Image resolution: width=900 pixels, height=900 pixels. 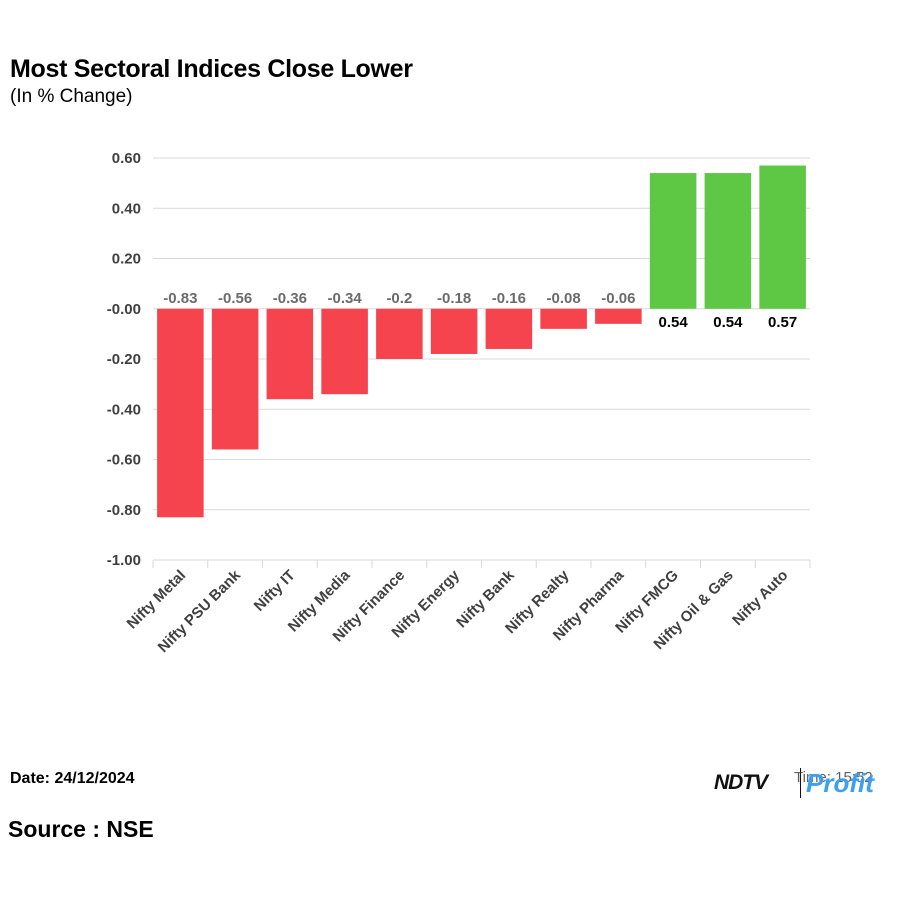 I want to click on y-tick-label: -0.60, so click(x=124, y=460).